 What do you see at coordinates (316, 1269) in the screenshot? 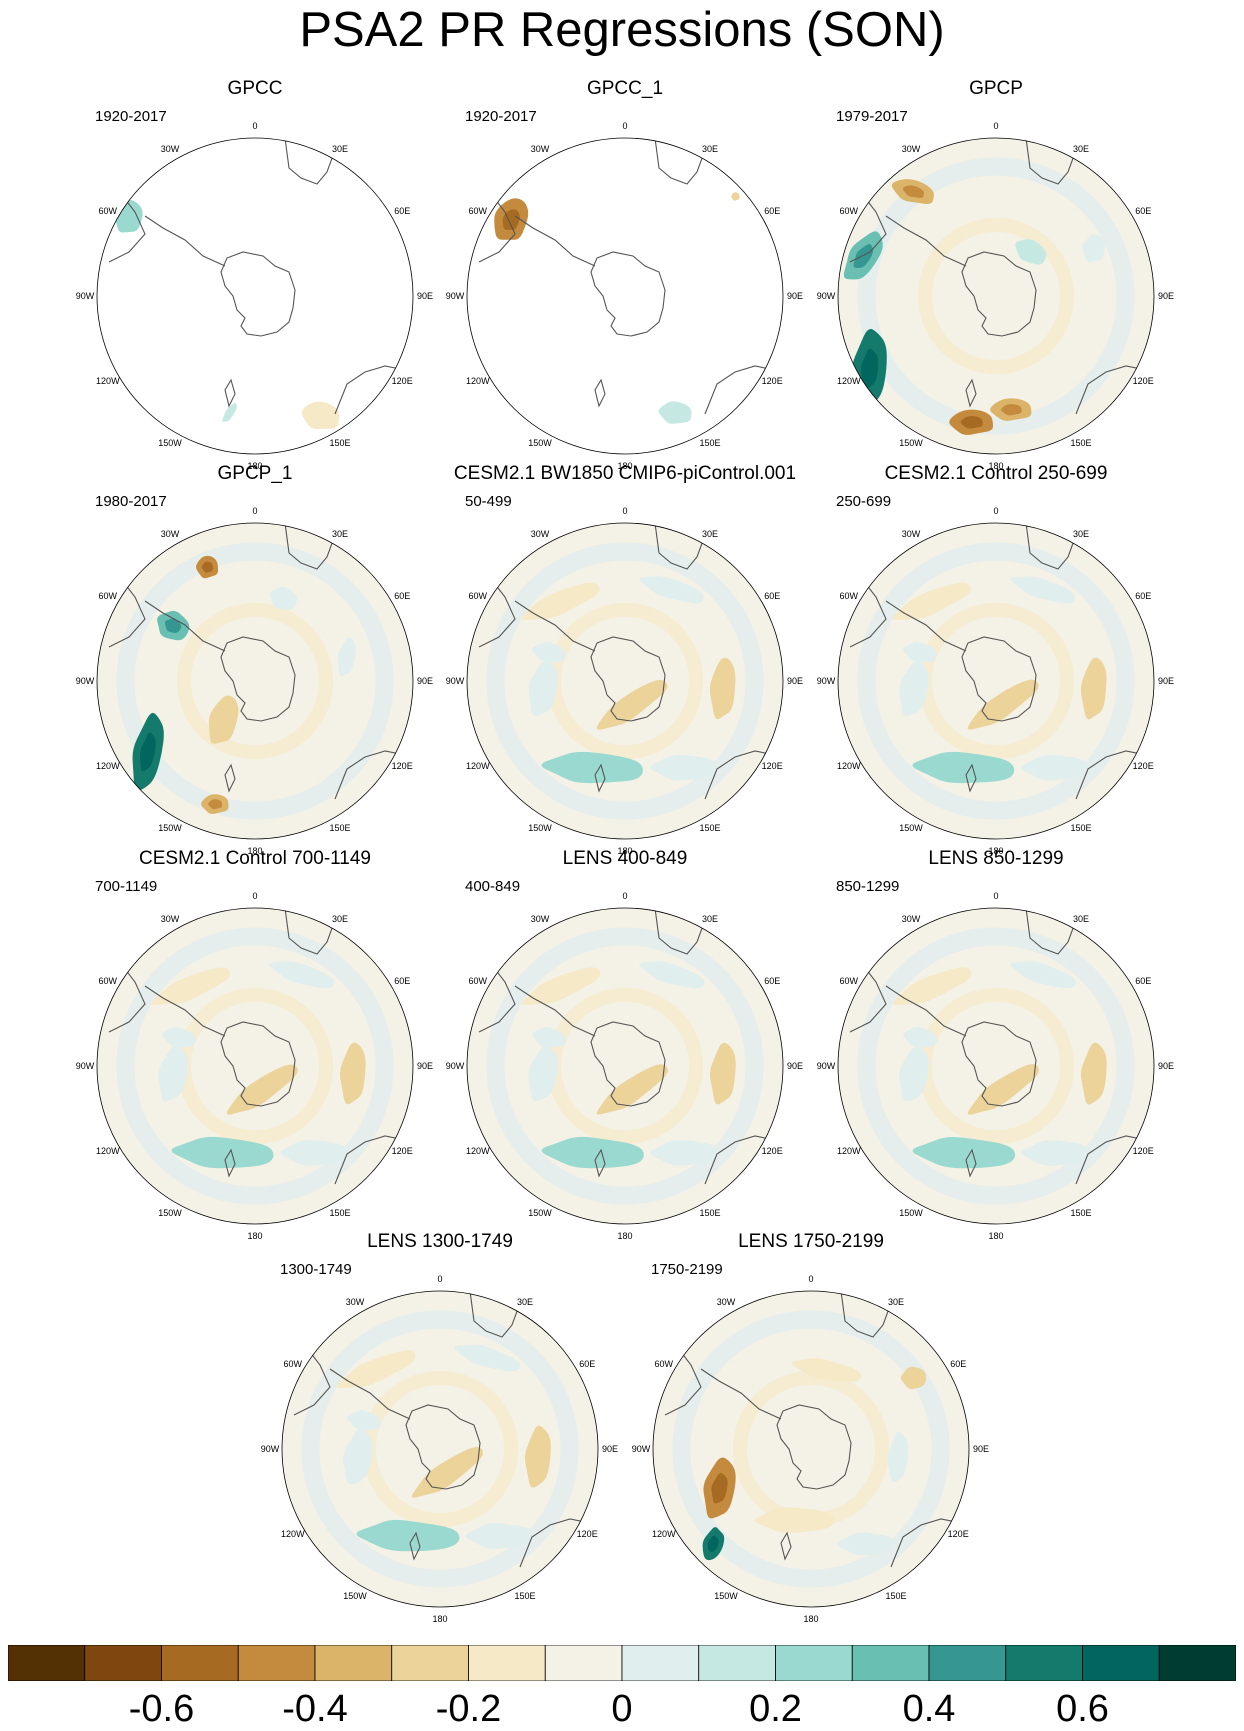
I see `panel-period: 1300-1749` at bounding box center [316, 1269].